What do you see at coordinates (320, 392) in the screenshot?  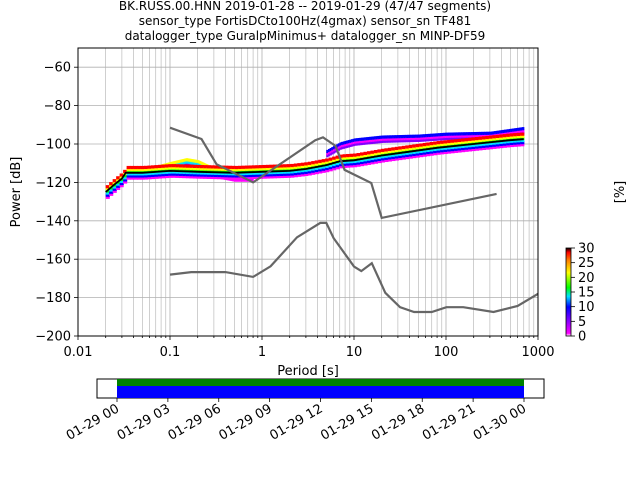 I see `time-coverage-data` at bounding box center [320, 392].